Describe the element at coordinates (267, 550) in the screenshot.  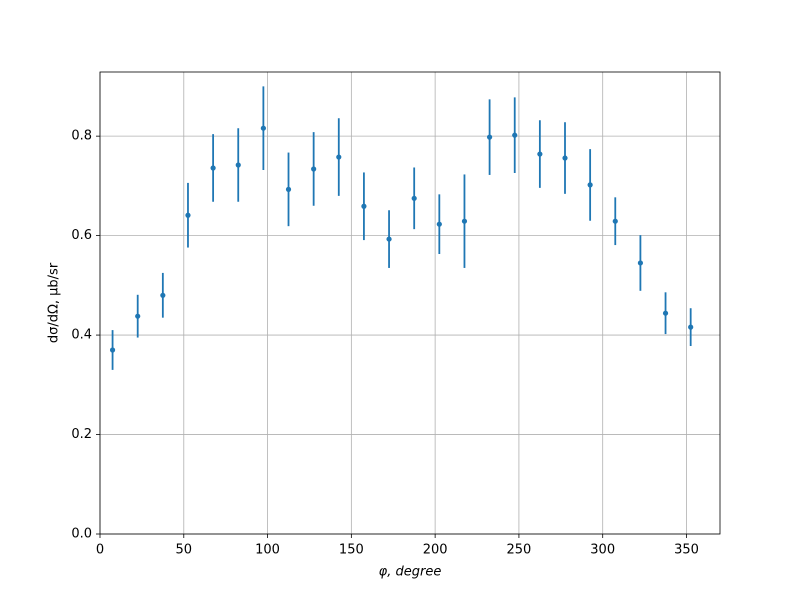
I see `x-tick-label: 100` at that location.